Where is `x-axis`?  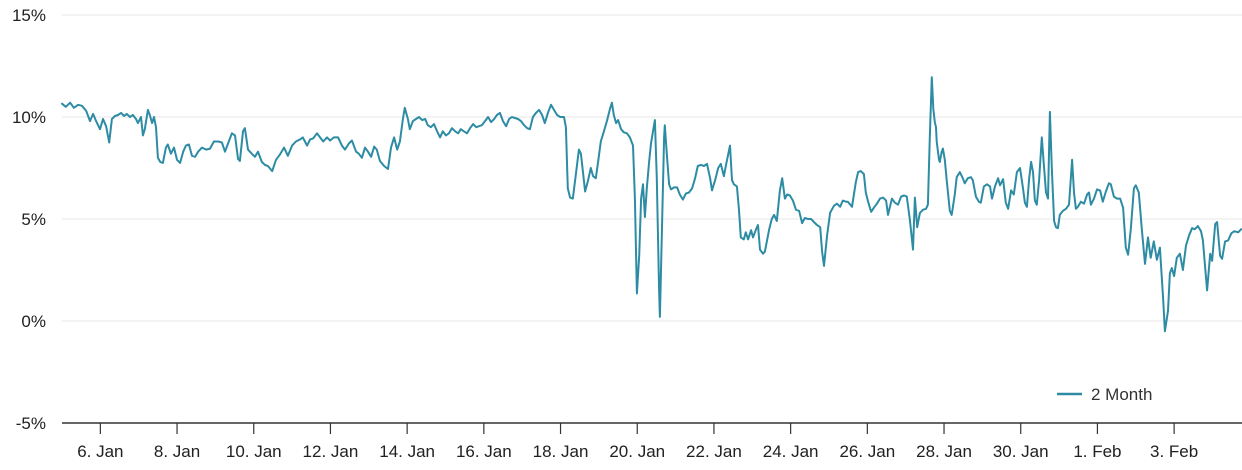
x-axis is located at coordinates (652, 428).